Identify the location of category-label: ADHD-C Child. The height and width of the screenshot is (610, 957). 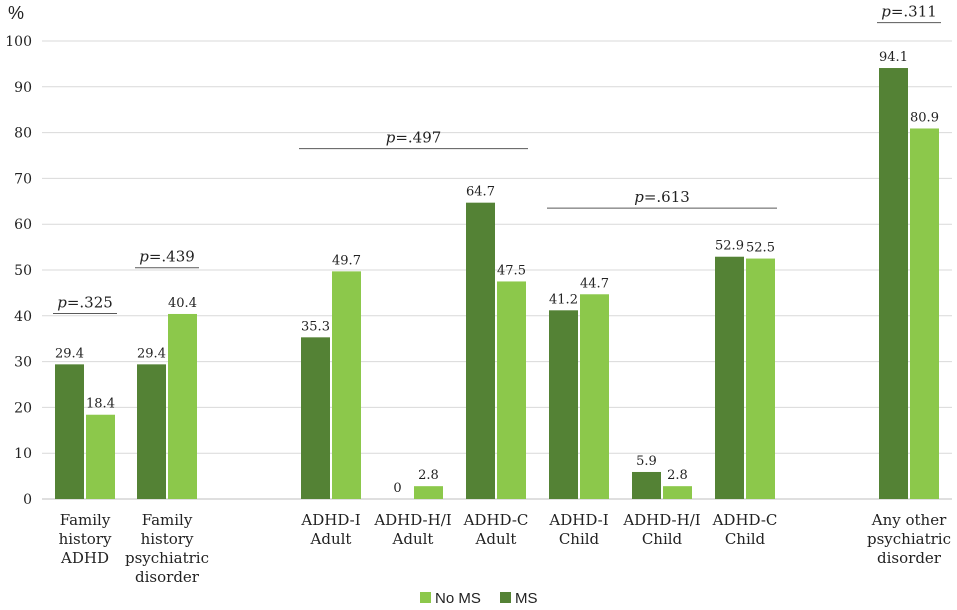
(745, 529).